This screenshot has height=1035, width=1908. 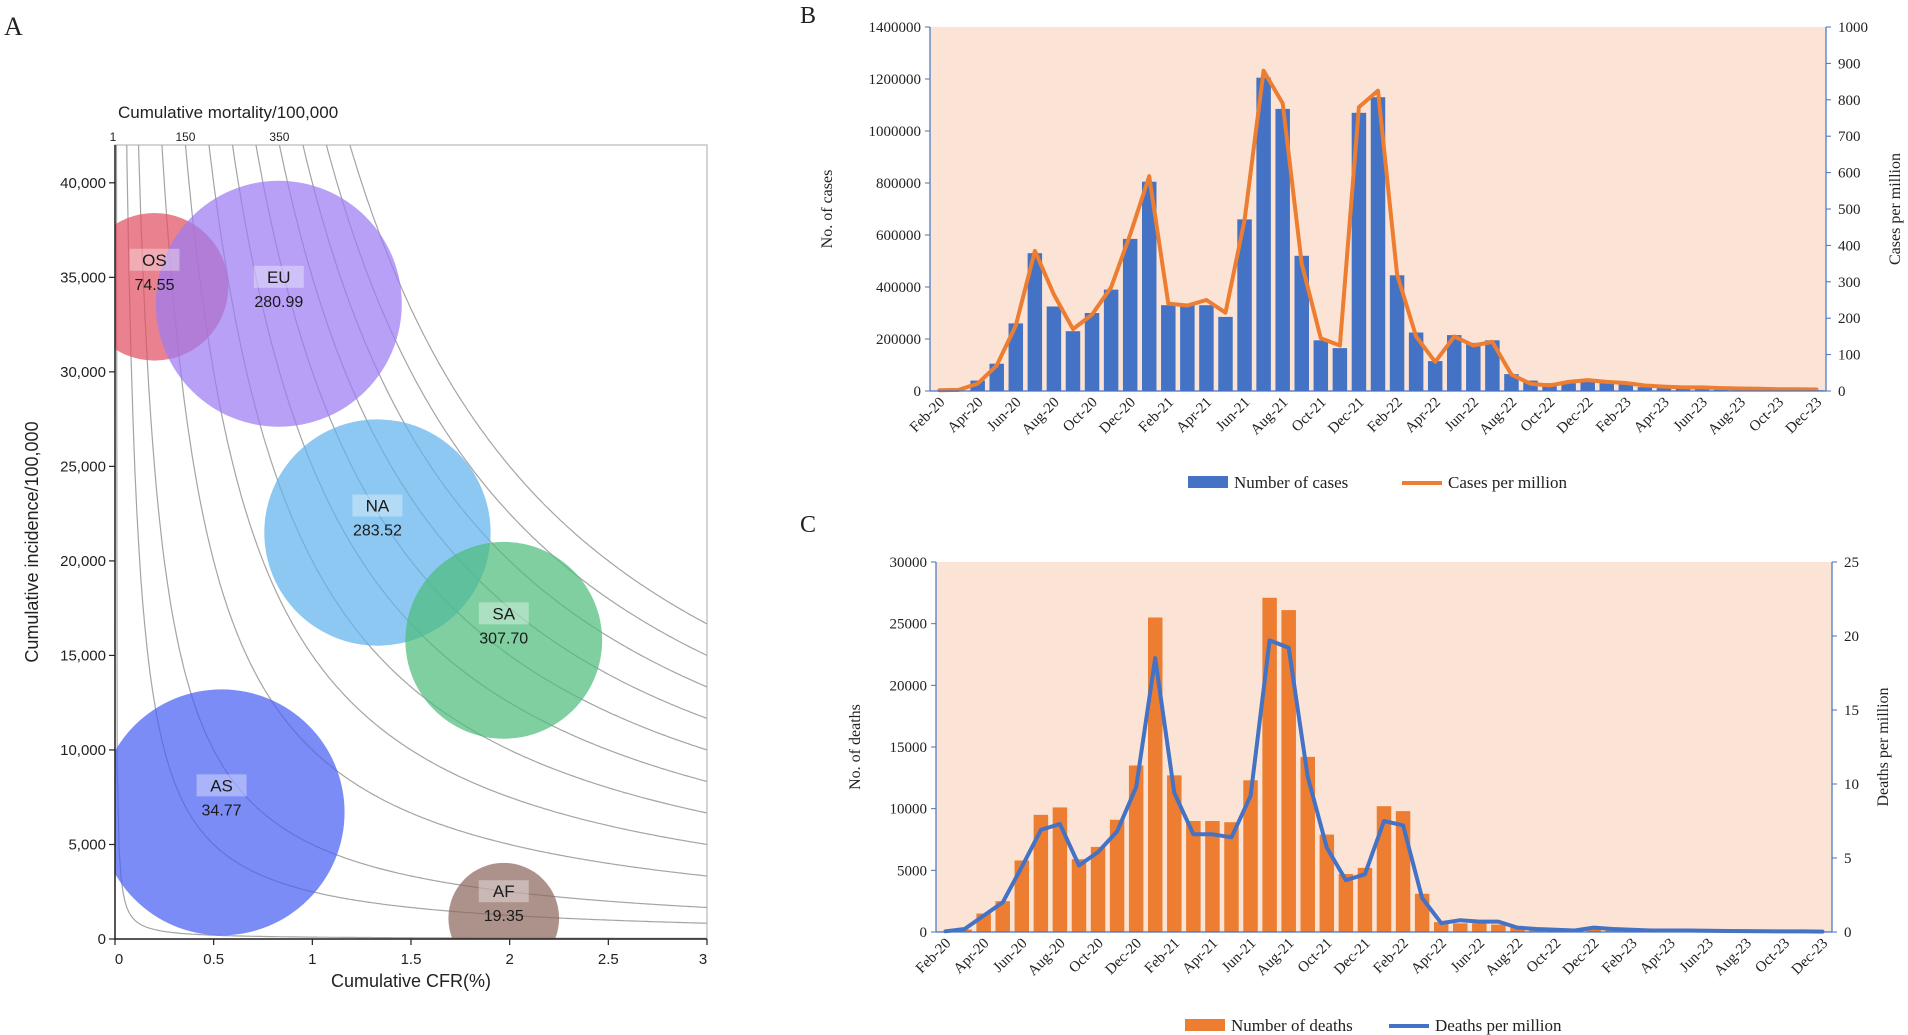 I want to click on panelC-right-axis-title: Deaths per million, so click(x=1883, y=746).